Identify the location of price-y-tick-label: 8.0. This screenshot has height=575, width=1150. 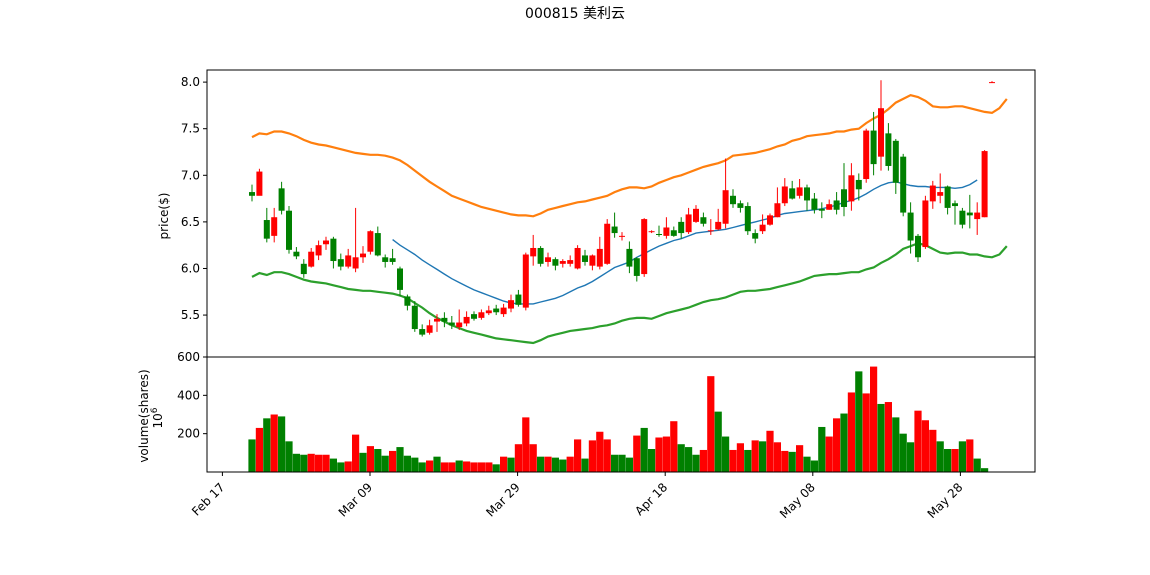
(190, 82).